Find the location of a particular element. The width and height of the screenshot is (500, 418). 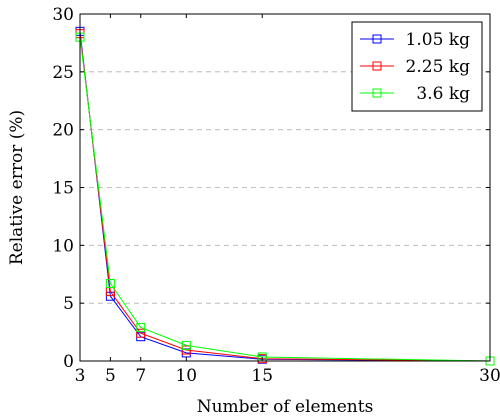

legend-label: 2.25 kg is located at coordinates (438, 67).